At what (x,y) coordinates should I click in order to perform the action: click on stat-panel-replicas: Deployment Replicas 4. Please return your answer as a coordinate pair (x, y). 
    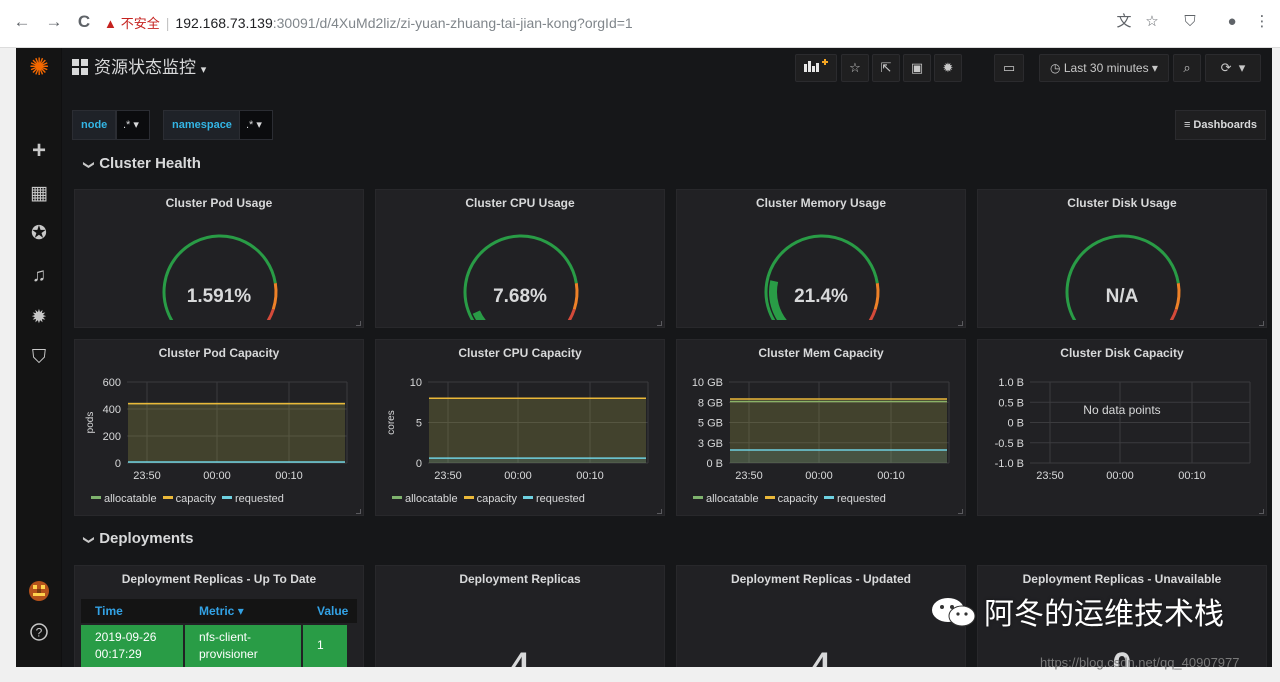
    Looking at the image, I should click on (520, 616).